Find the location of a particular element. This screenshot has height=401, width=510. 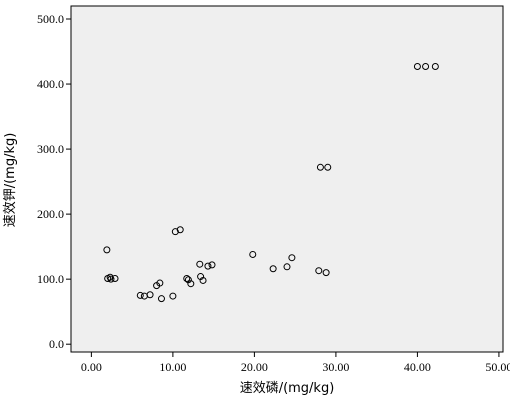

y-tick-label: 300.0 is located at coordinates (50, 149).